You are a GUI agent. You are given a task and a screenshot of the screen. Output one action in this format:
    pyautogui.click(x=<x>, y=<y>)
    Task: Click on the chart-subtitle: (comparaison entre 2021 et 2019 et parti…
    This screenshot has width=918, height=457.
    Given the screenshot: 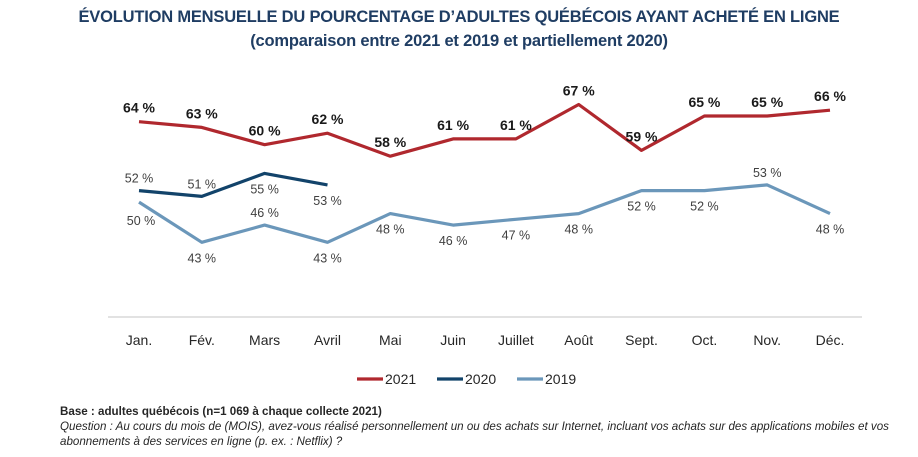 What is the action you would take?
    pyautogui.click(x=459, y=41)
    